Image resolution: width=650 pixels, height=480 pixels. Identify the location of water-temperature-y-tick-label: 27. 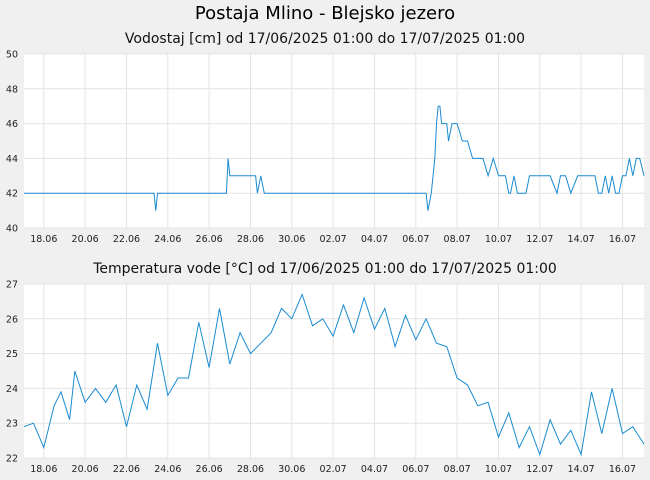
(12, 285).